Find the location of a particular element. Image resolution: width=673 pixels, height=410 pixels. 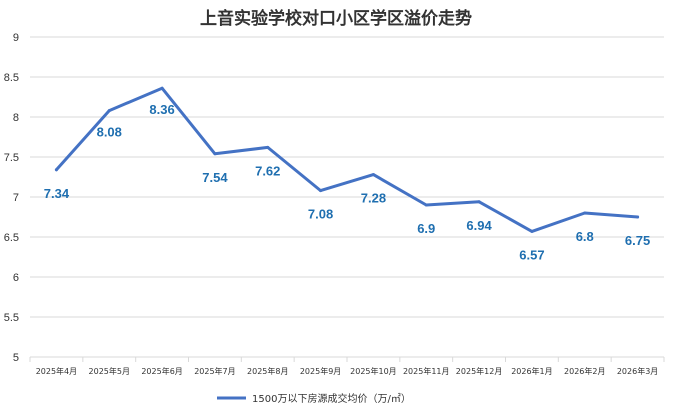

x-tick-label: 2026年2月 is located at coordinates (584, 371).